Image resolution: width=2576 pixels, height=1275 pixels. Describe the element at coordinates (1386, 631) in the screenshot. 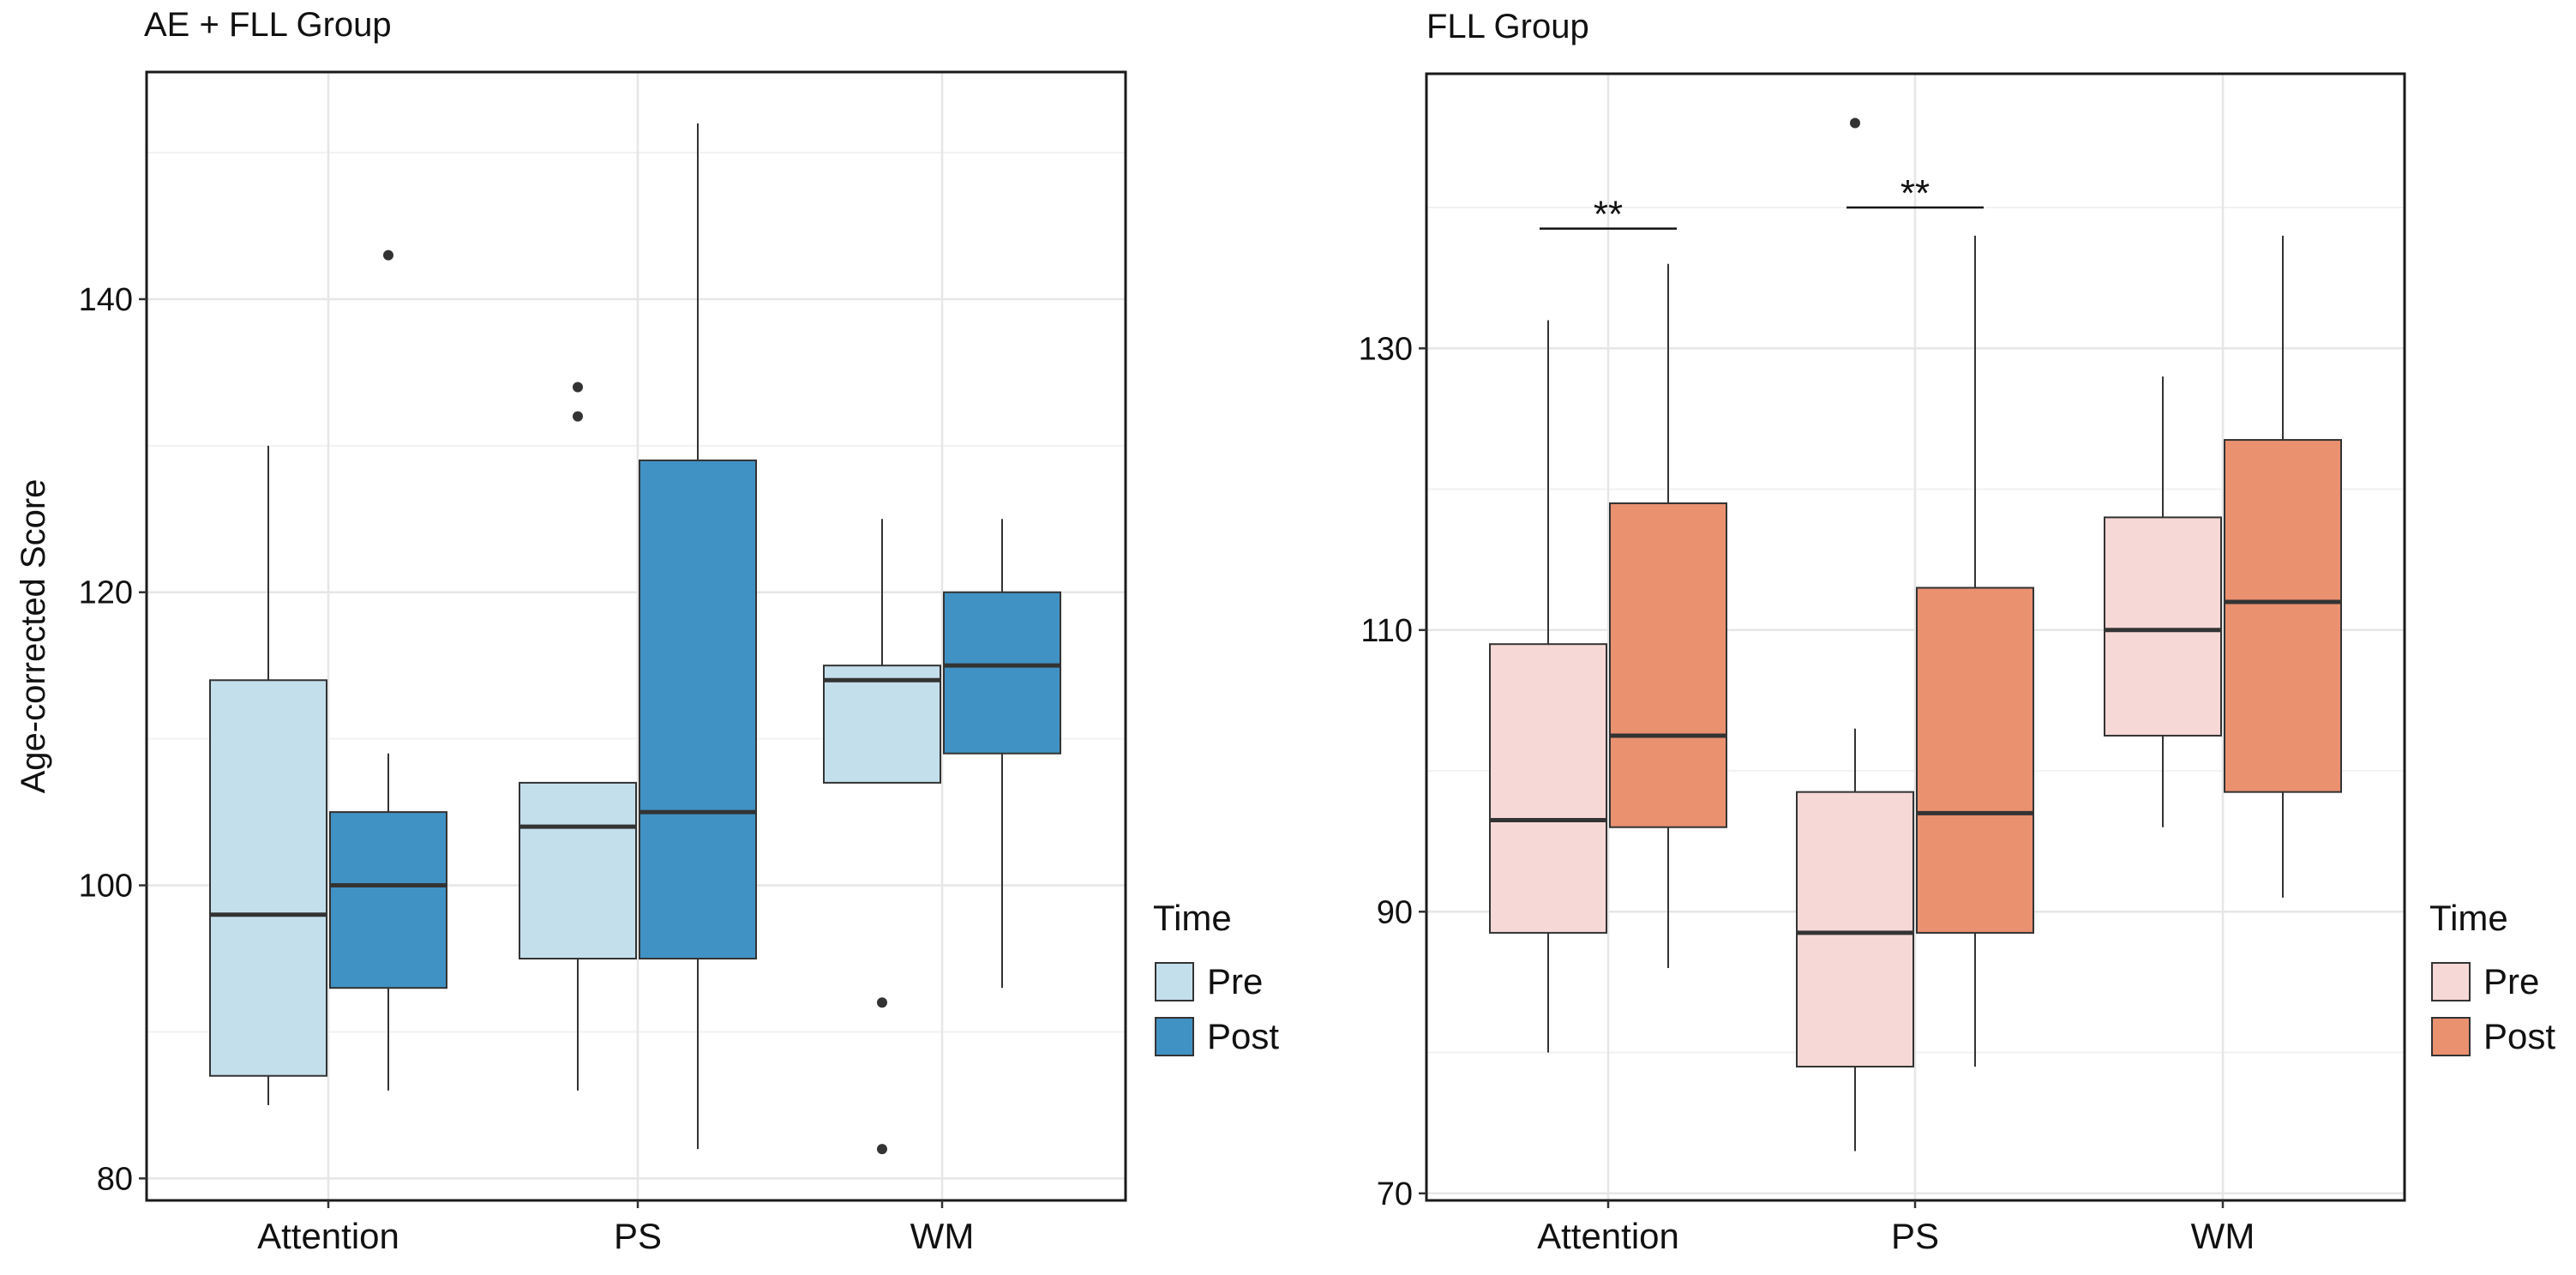

I see `y-tick-label: 110` at that location.